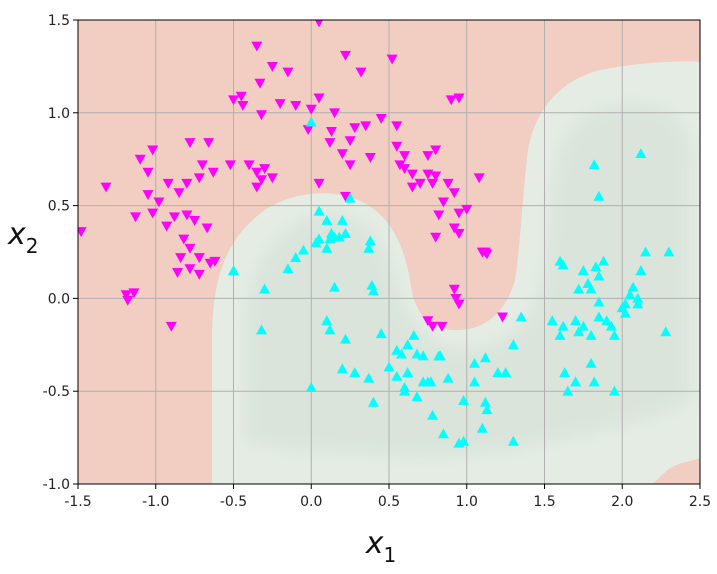 The height and width of the screenshot is (574, 717). What do you see at coordinates (311, 502) in the screenshot?
I see `x-tick-label: 0.0` at bounding box center [311, 502].